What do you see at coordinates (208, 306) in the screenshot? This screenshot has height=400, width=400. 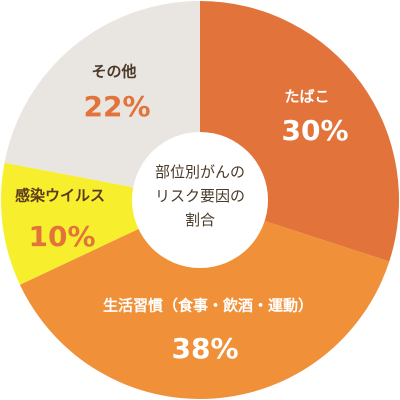 I see `slice-label: 生活習慣（食事・飲酒・運動）` at bounding box center [208, 306].